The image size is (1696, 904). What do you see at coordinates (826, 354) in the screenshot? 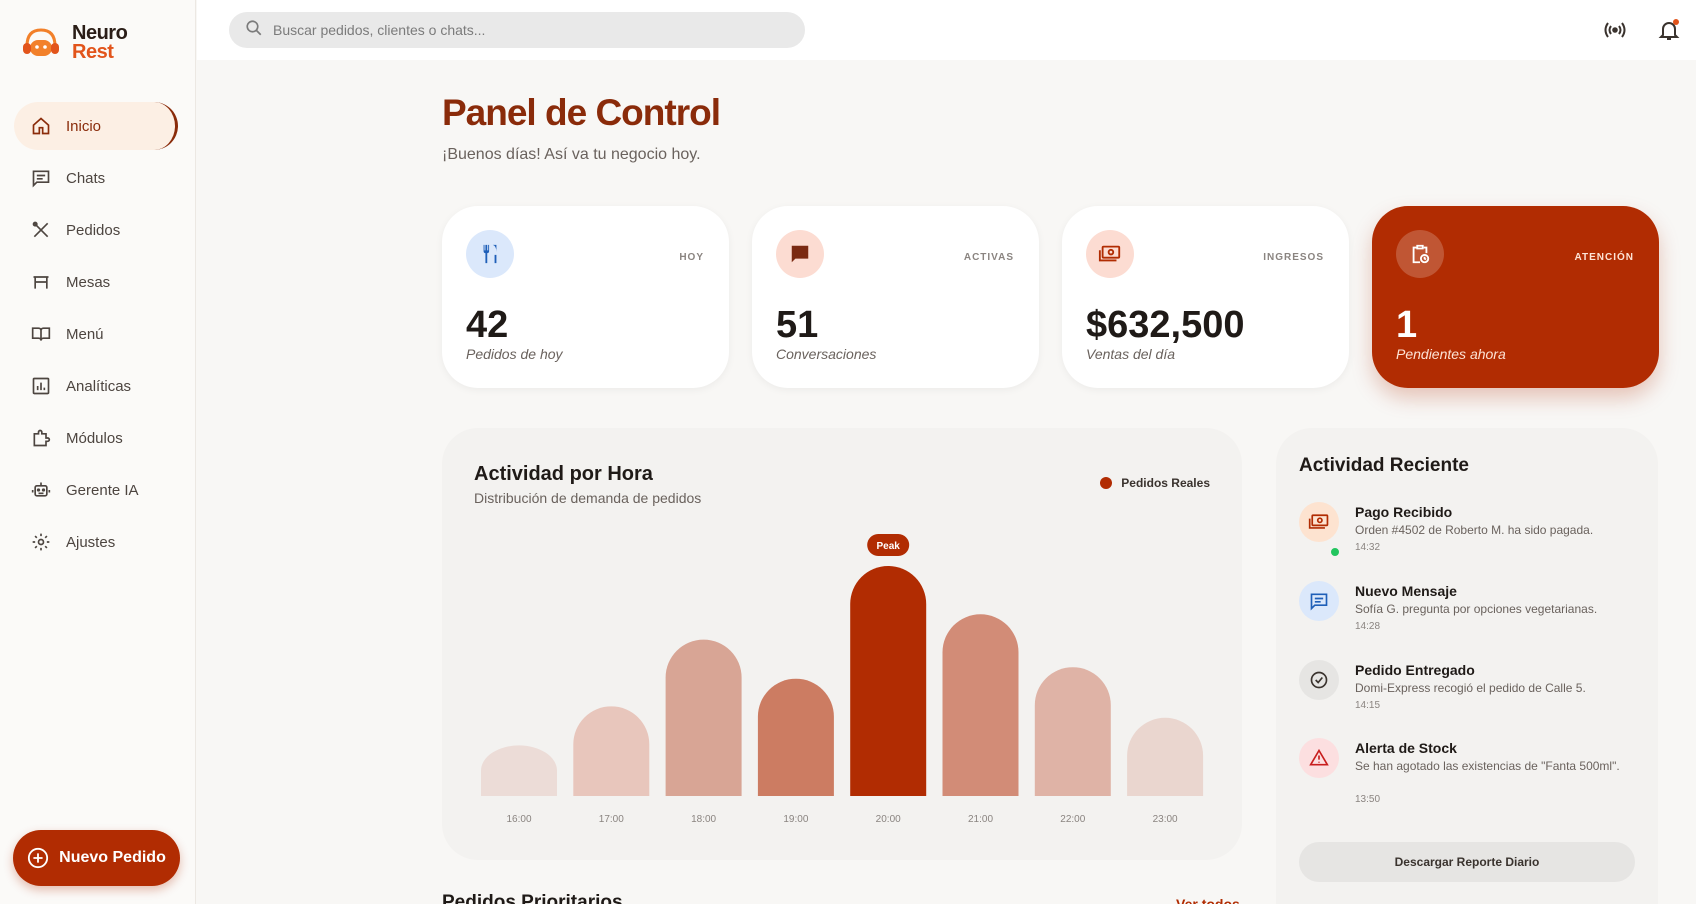
I see `stat-label: Conversaciones` at bounding box center [826, 354].